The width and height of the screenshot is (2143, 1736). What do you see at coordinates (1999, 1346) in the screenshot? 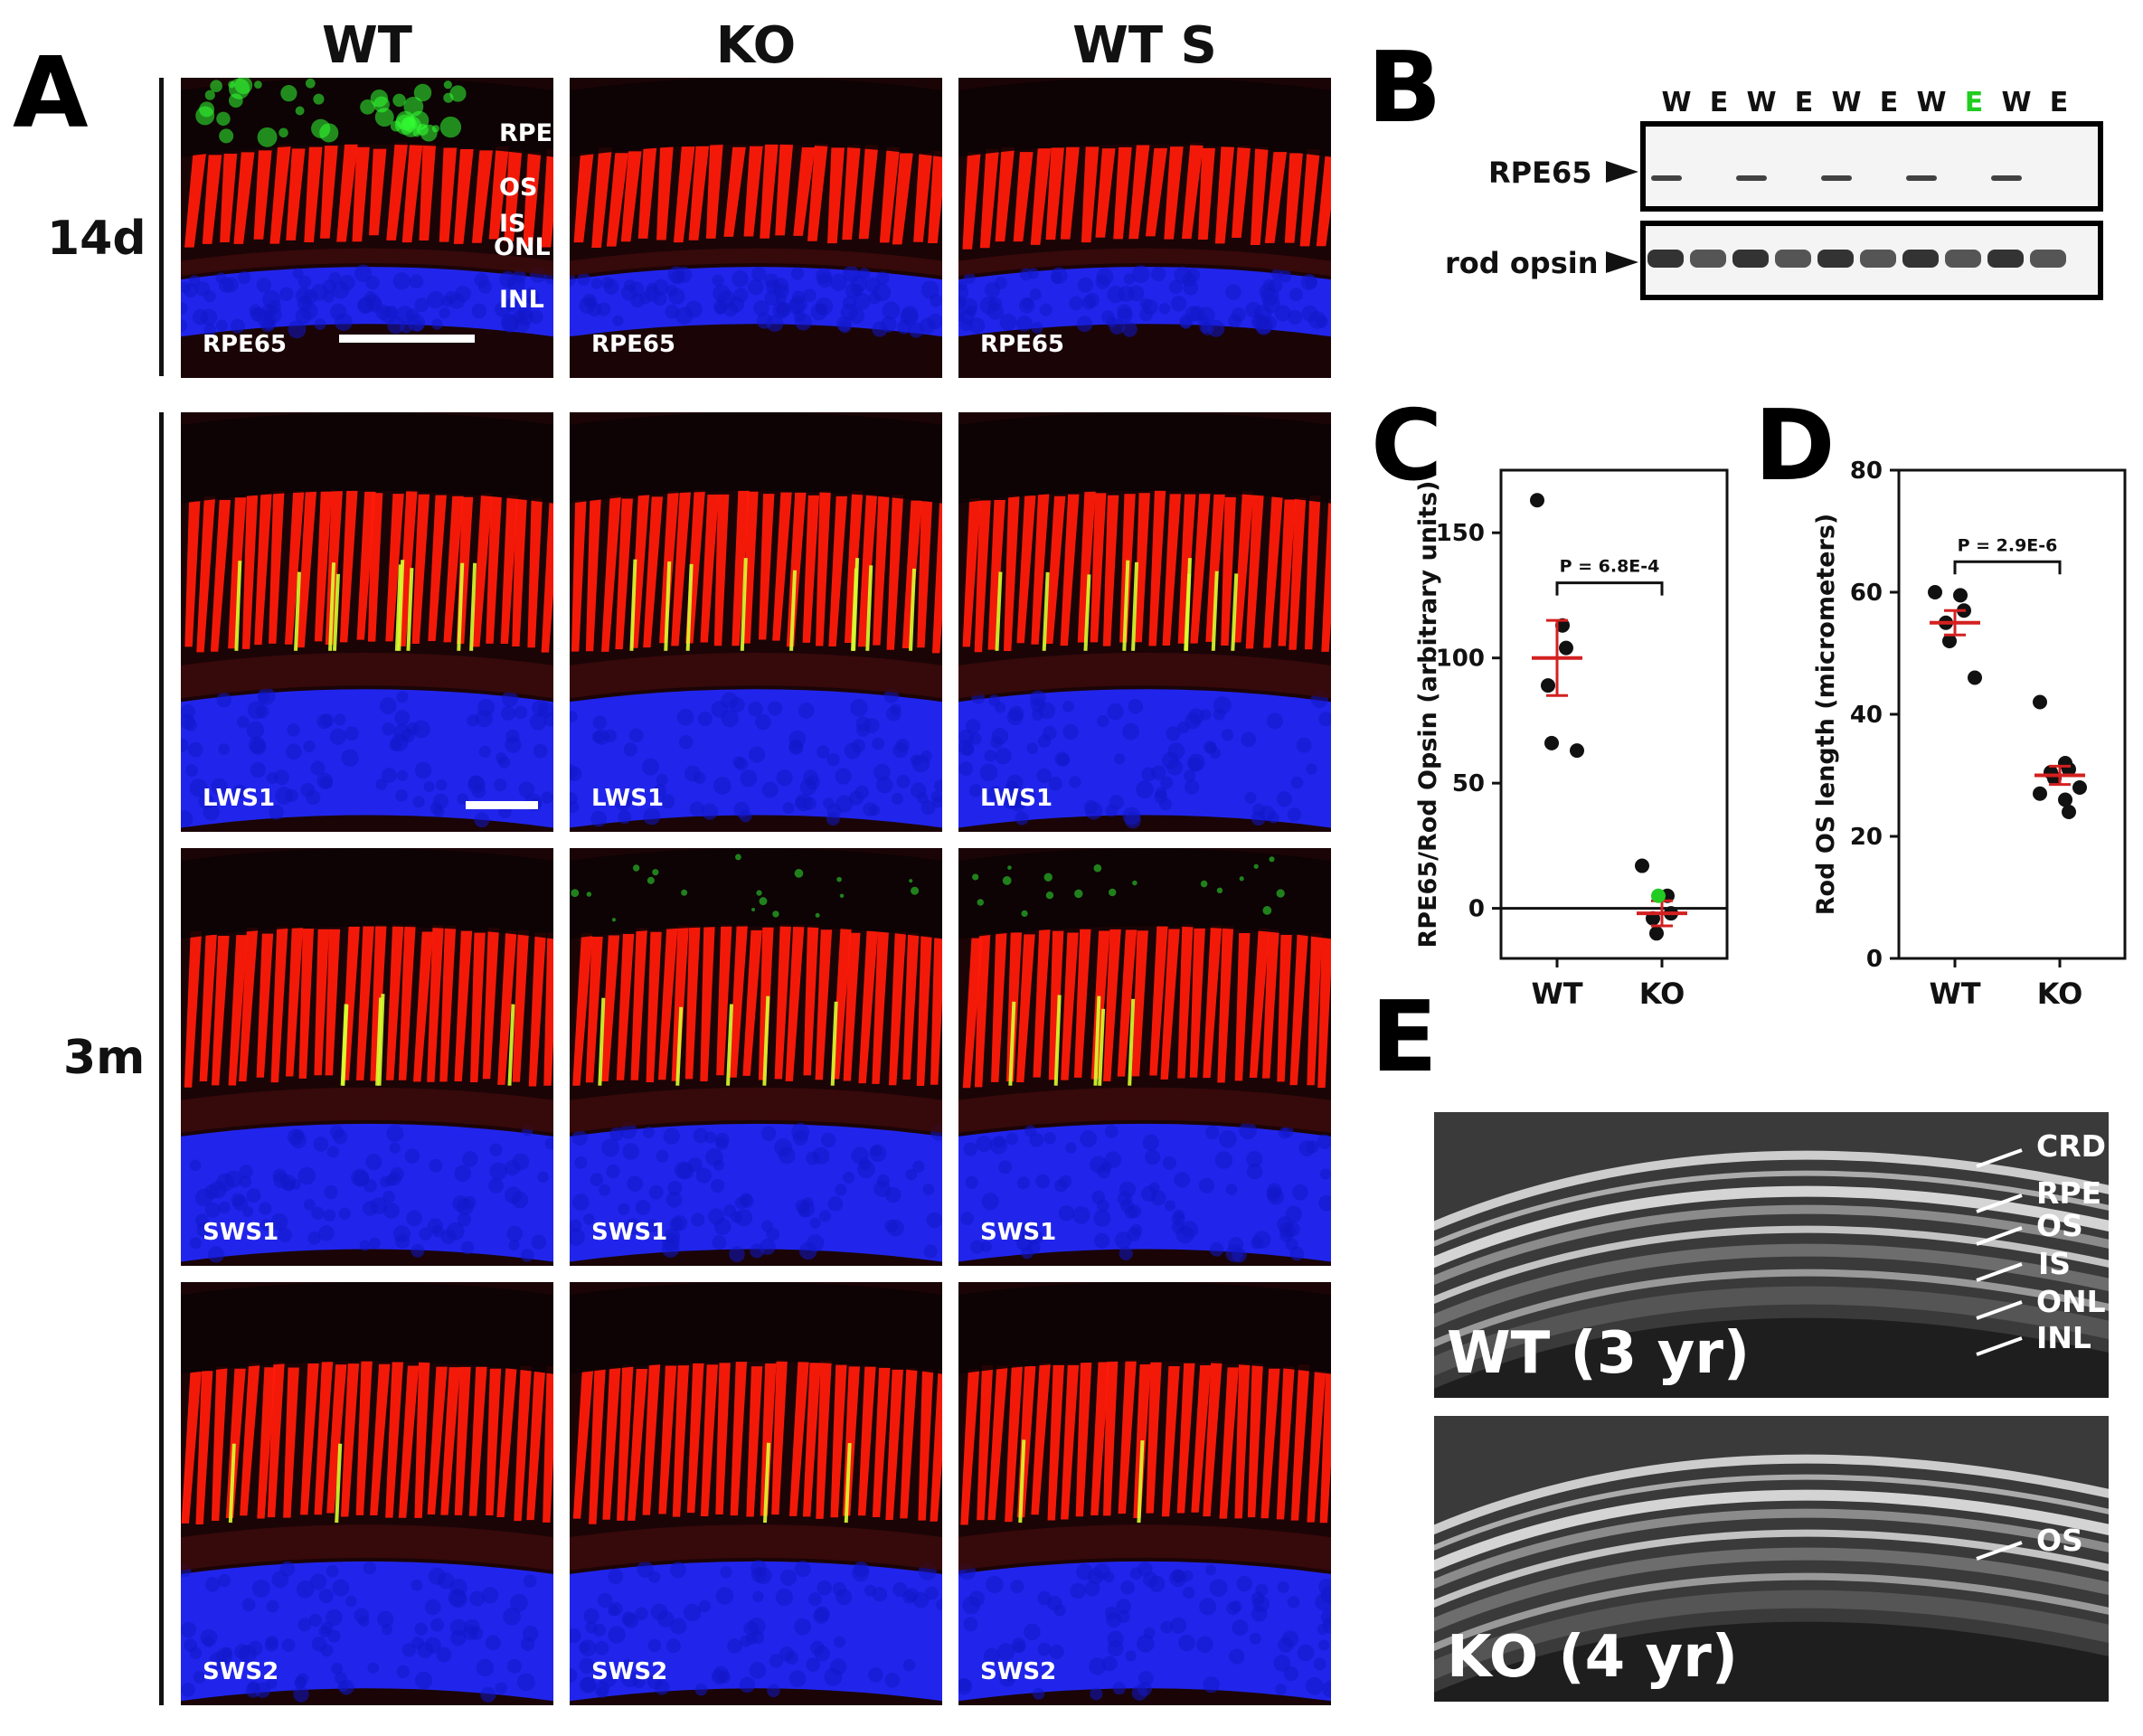
I see `label-arrow` at bounding box center [1999, 1346].